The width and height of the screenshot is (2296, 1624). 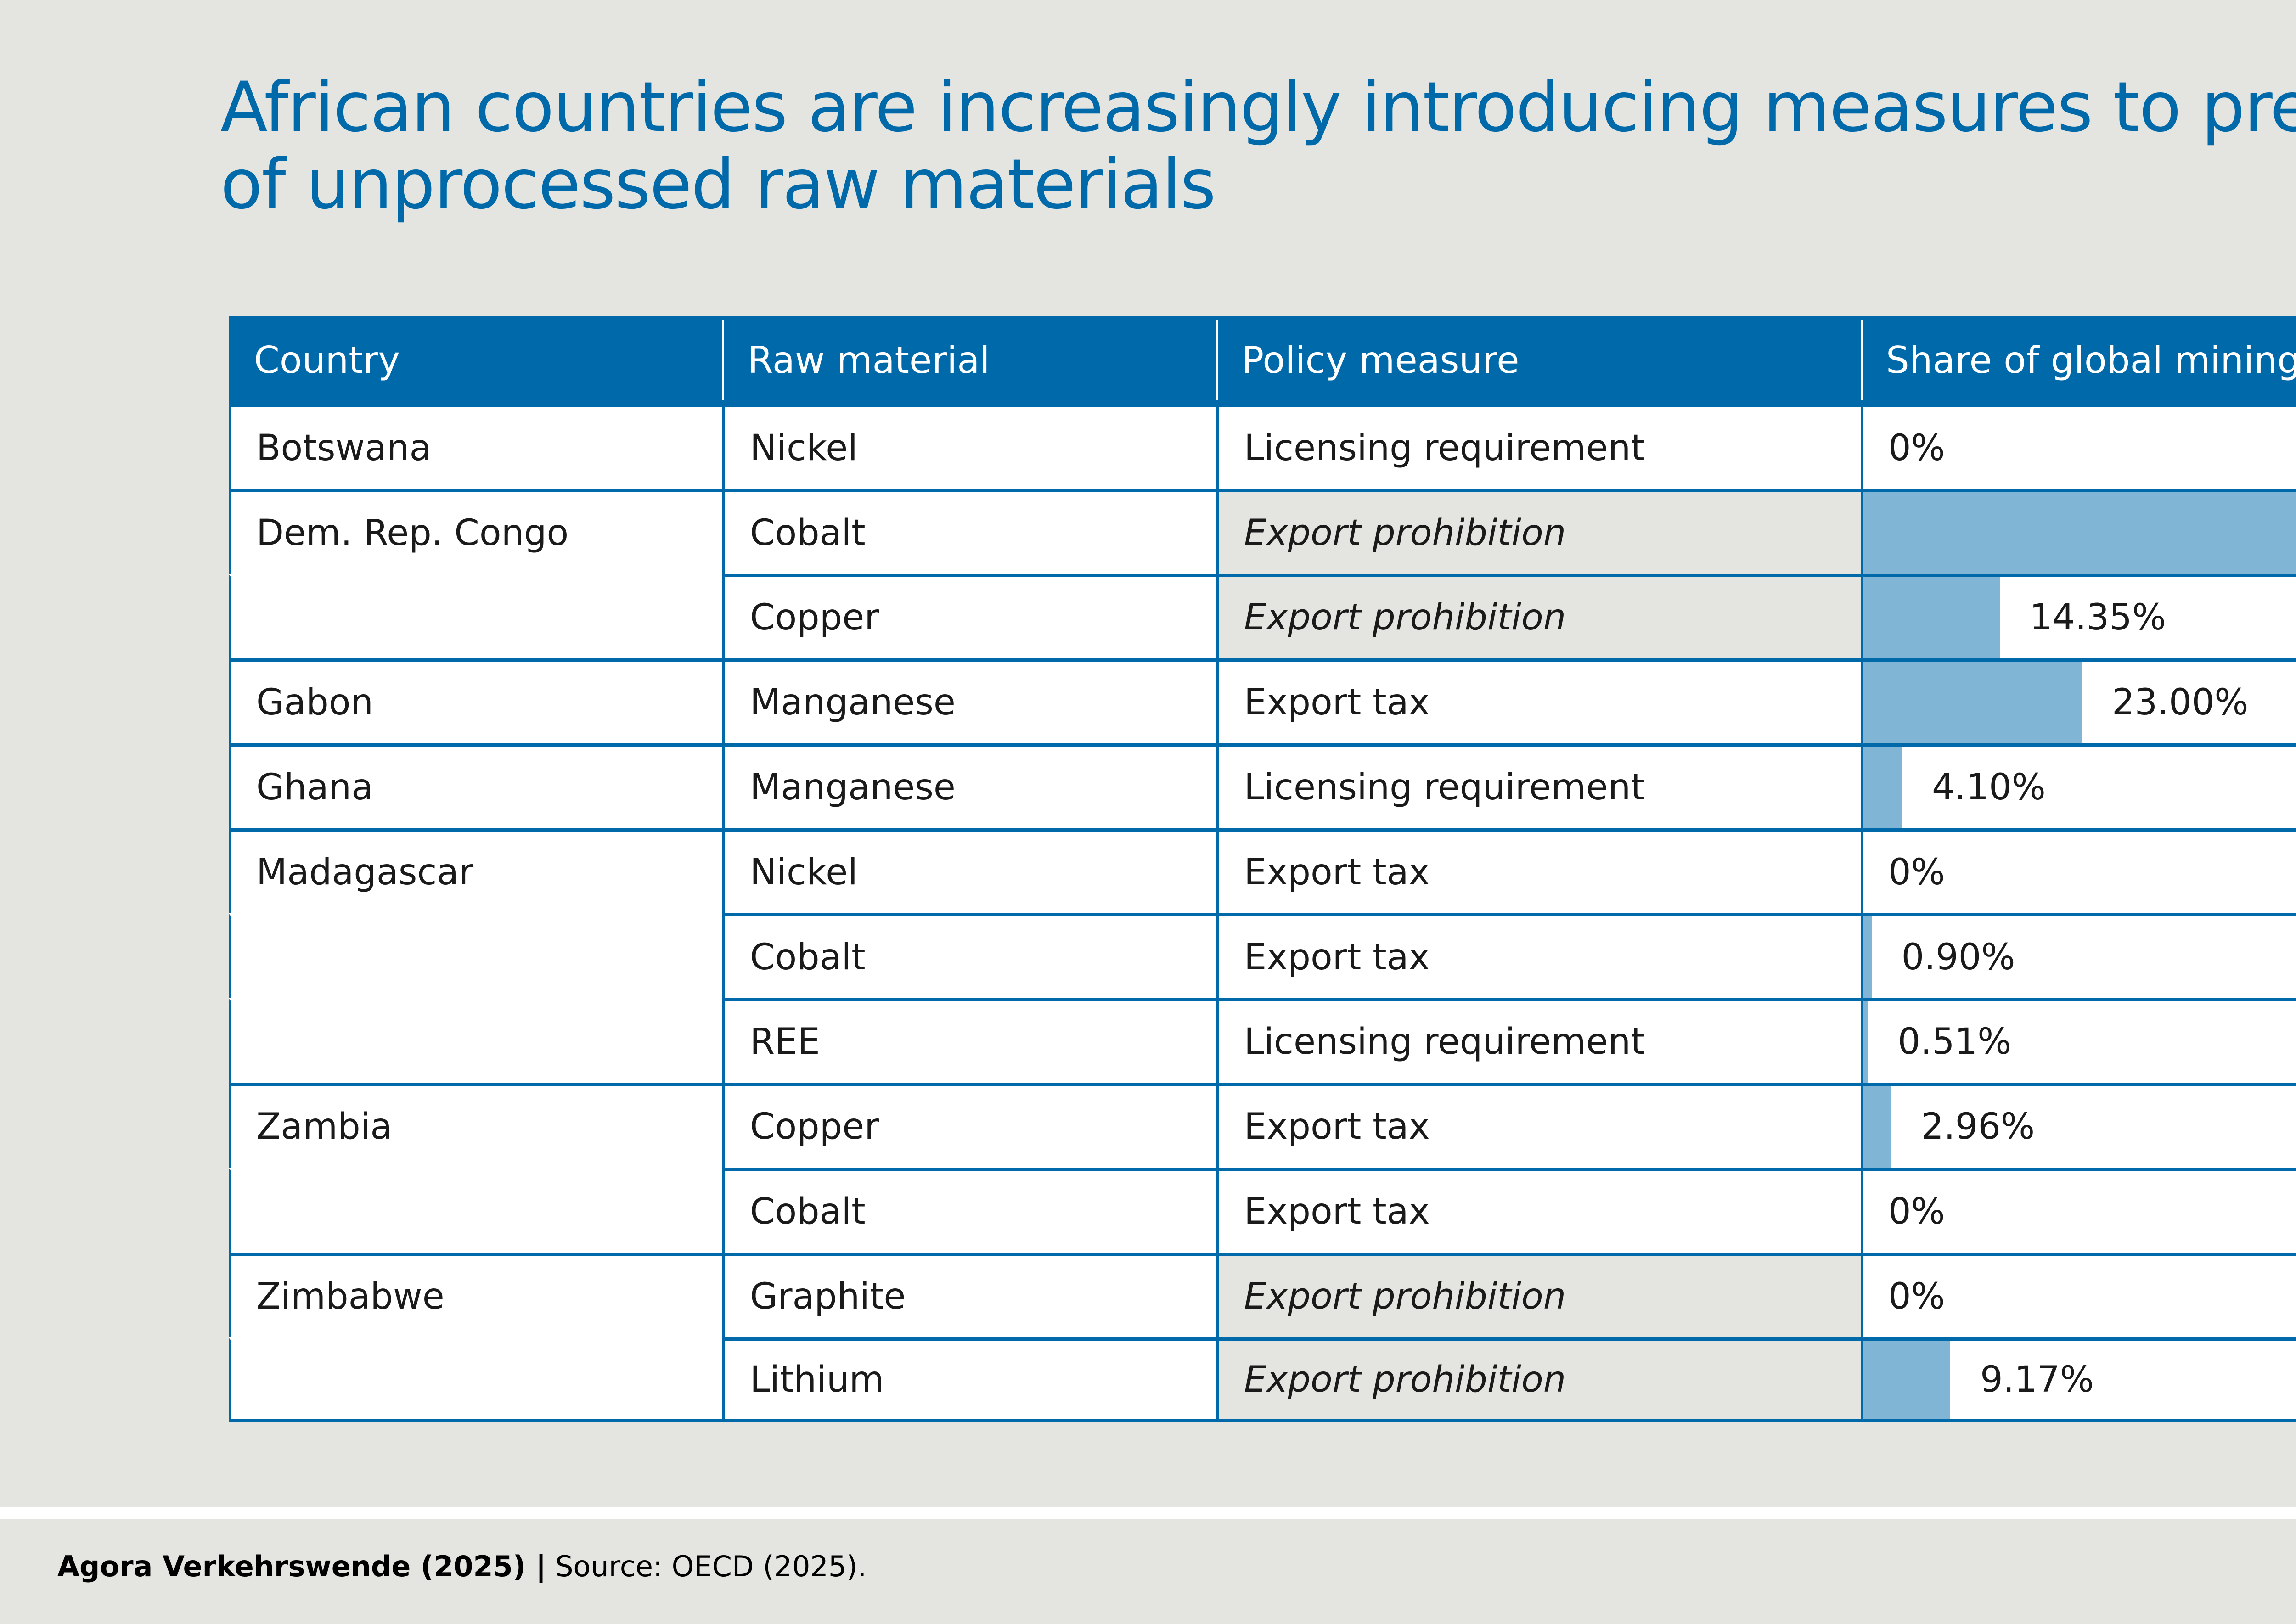 I want to click on table-row: Zambia Copper Export tax 2.96%, so click(x=1263, y=1125).